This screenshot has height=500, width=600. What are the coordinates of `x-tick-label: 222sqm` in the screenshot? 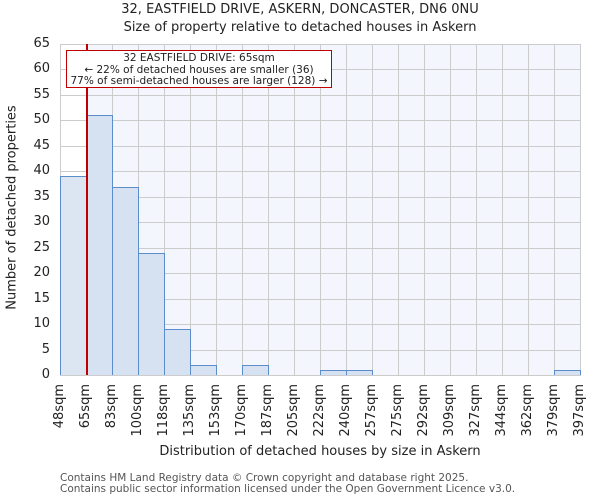 It's located at (319, 410).